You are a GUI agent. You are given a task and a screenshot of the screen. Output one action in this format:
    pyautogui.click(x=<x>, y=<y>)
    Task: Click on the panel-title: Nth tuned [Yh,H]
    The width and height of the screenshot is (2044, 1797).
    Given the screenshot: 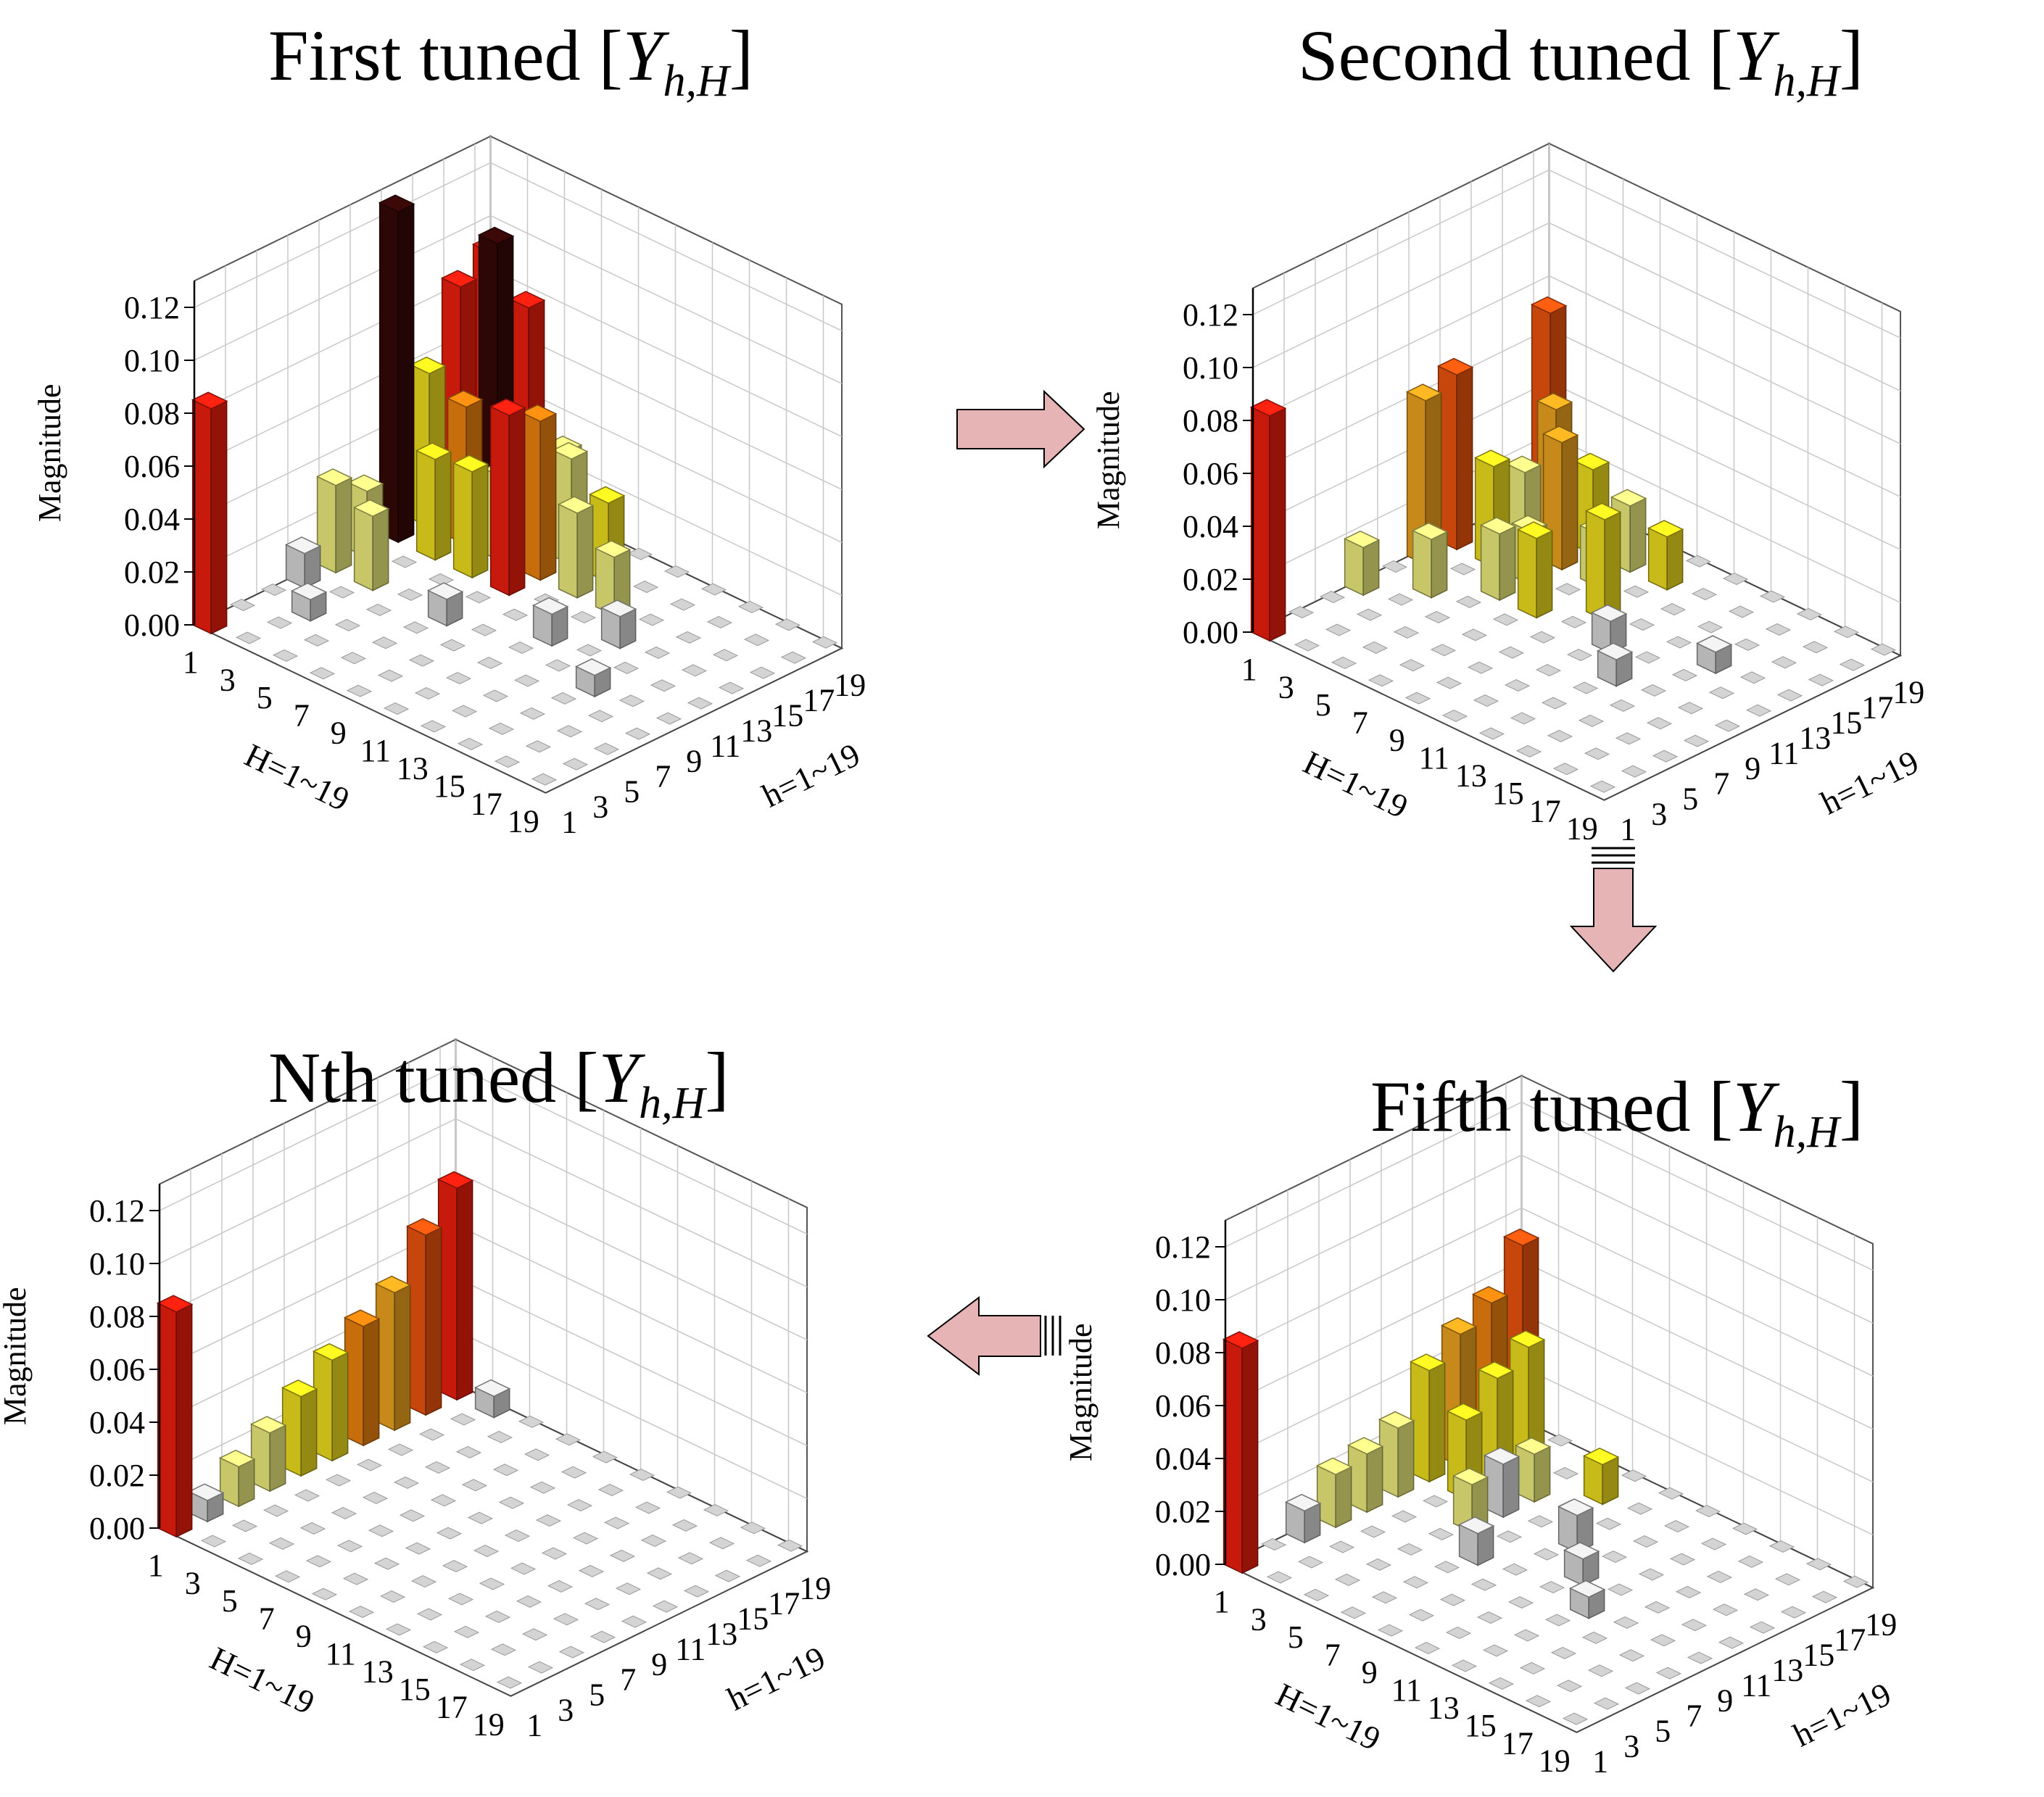 What is the action you would take?
    pyautogui.click(x=499, y=1082)
    